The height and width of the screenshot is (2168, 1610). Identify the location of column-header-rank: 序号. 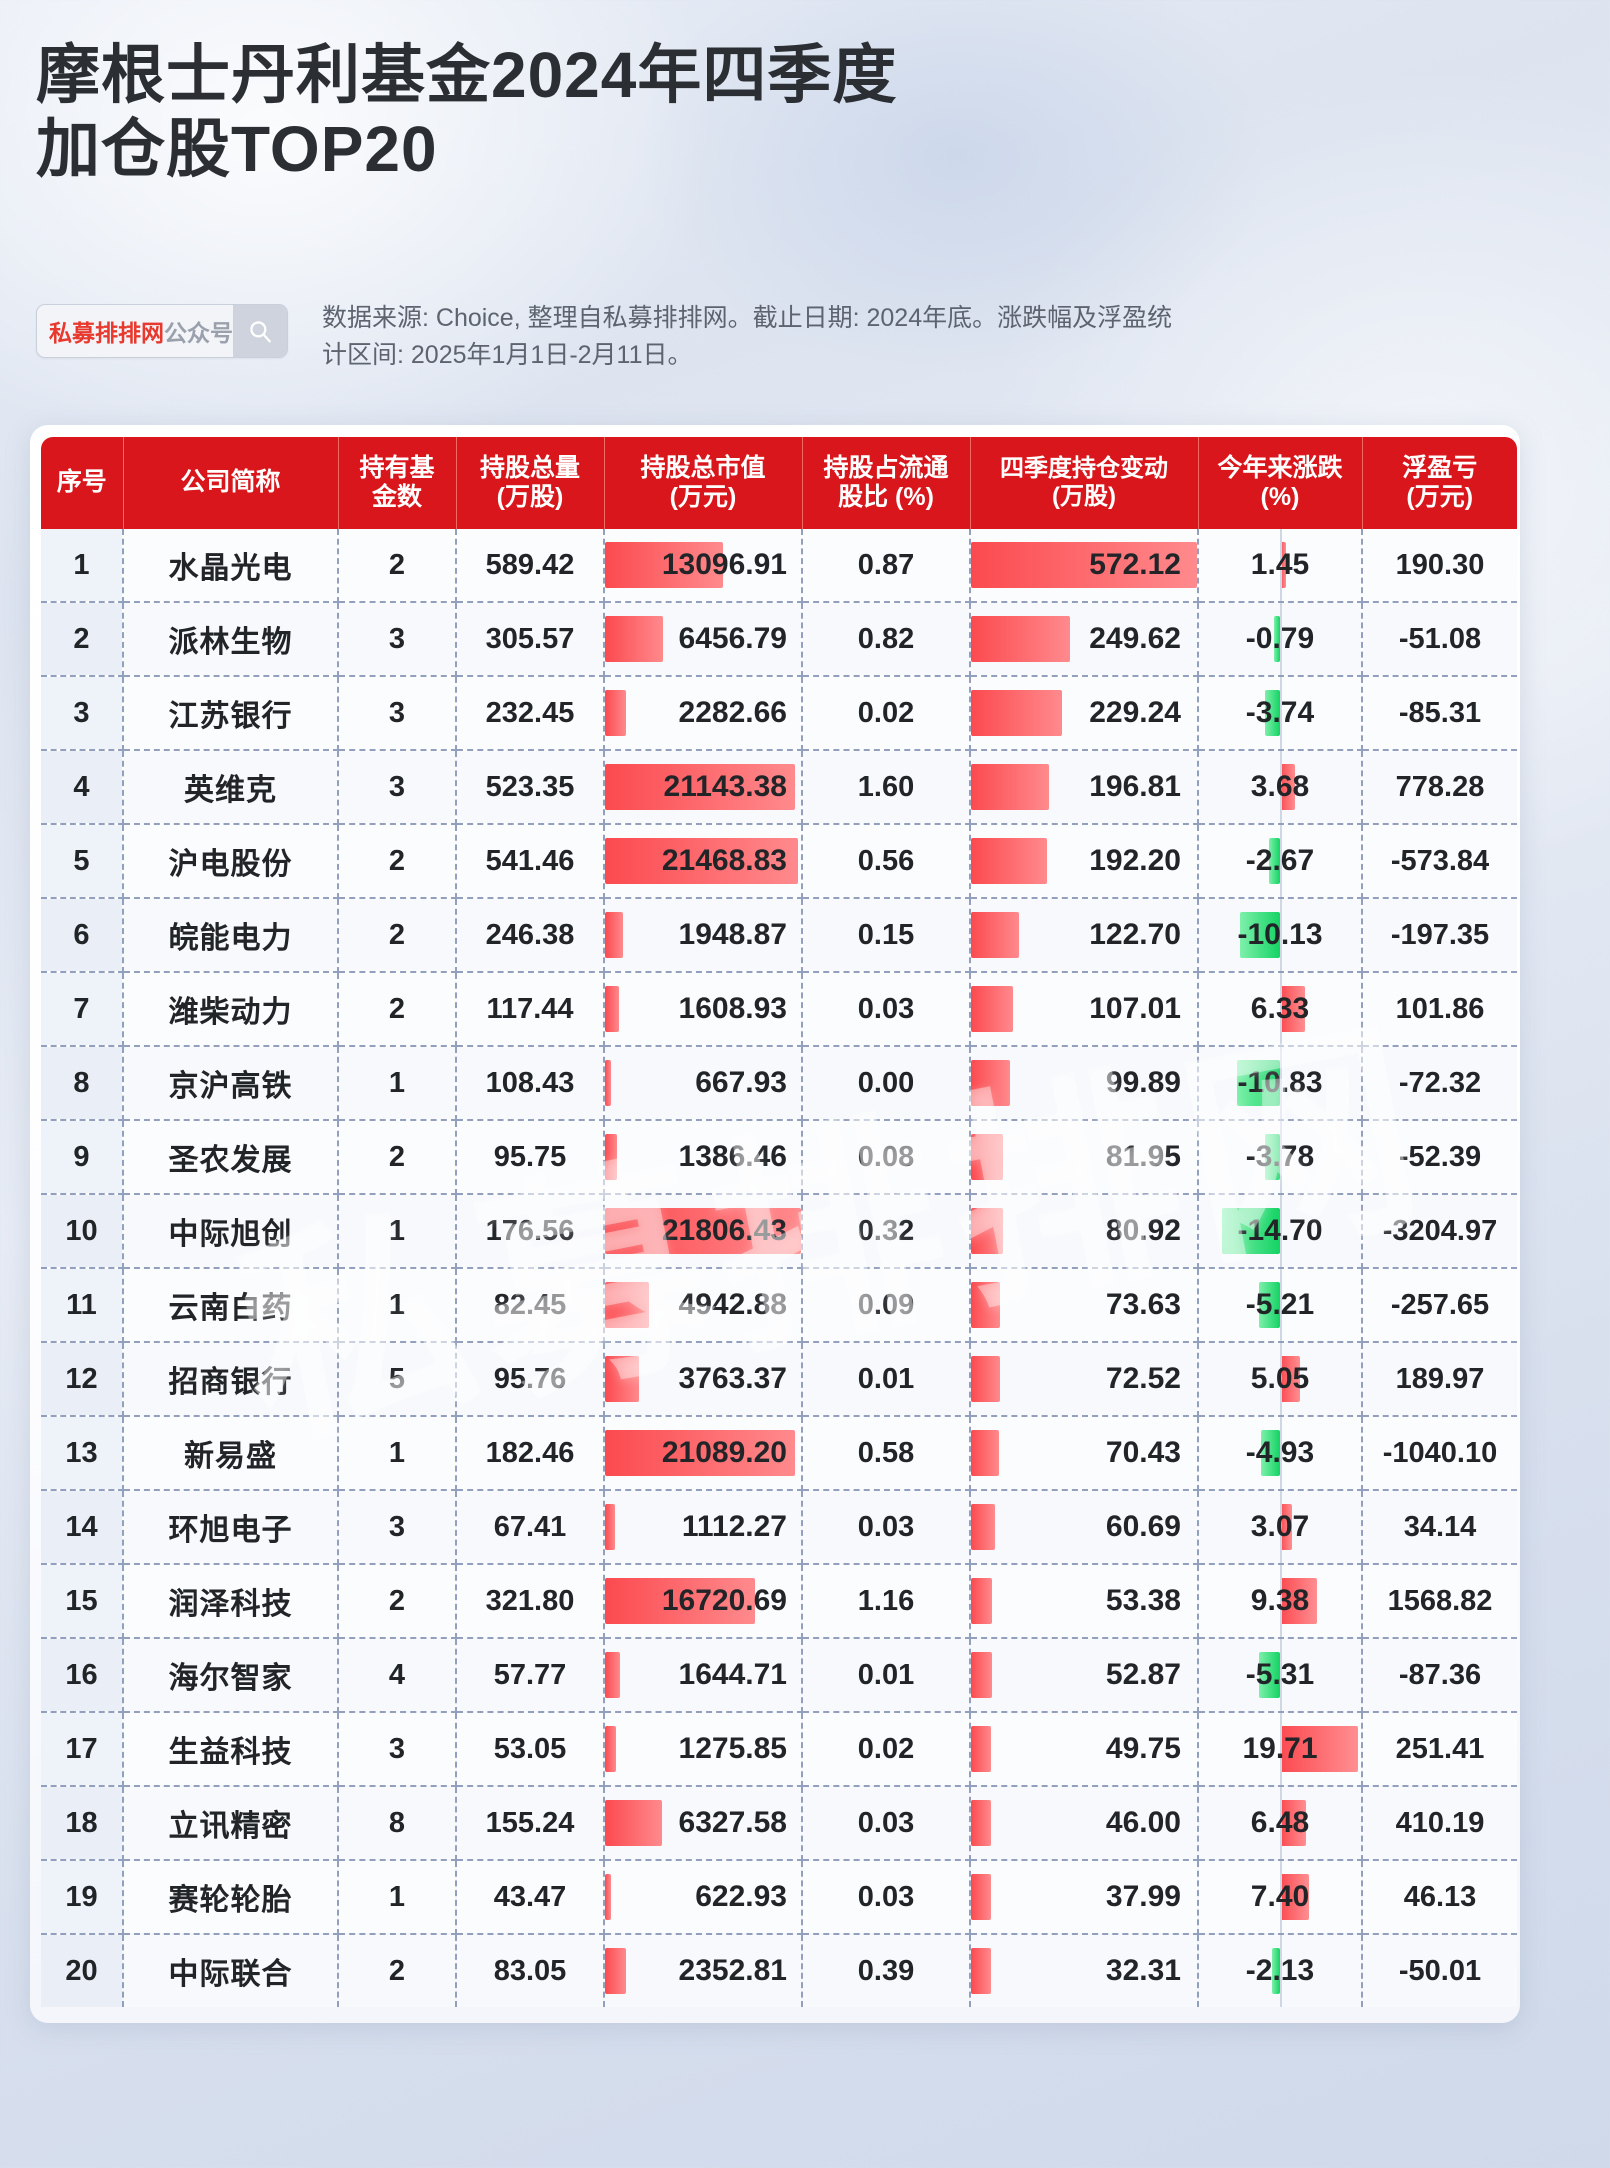
(82, 483).